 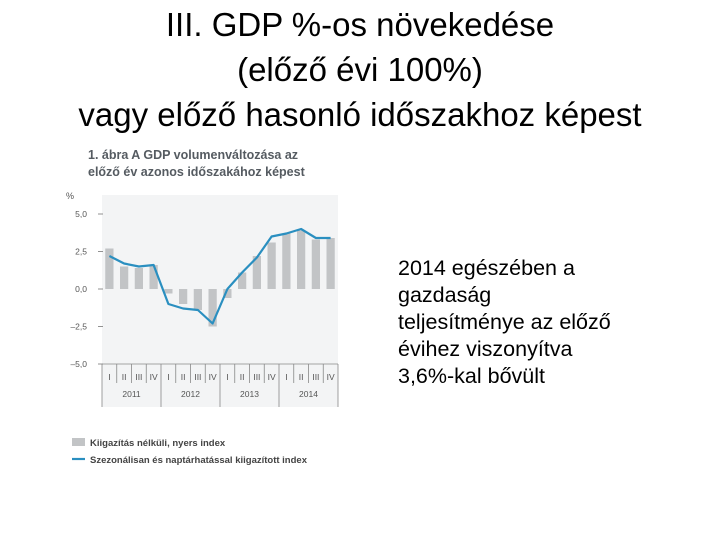 What do you see at coordinates (249, 394) in the screenshot?
I see `year-label: 2013` at bounding box center [249, 394].